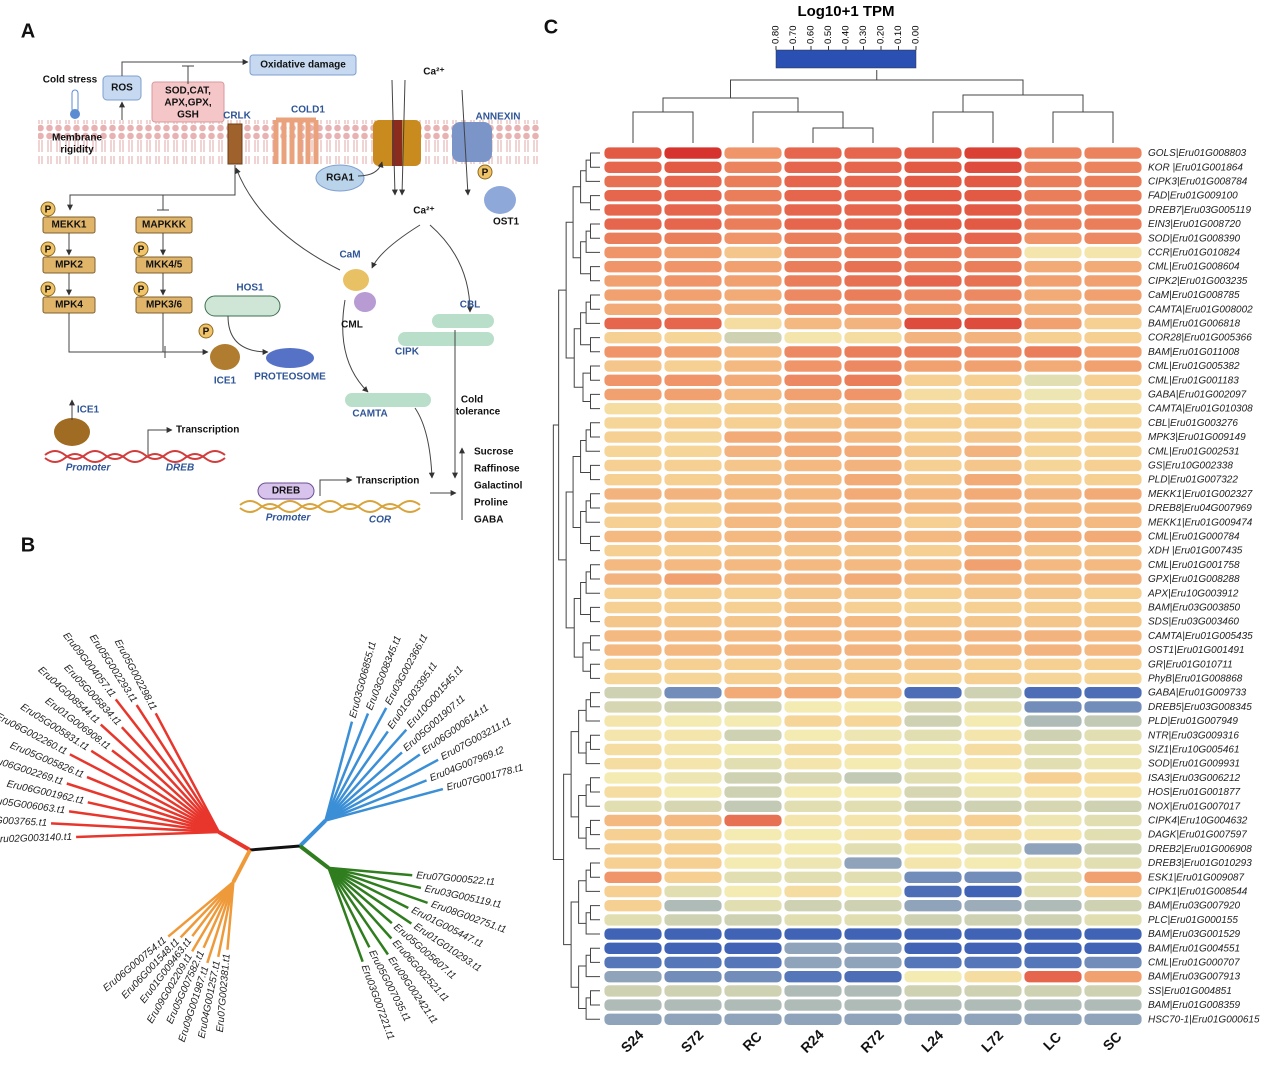  What do you see at coordinates (75, 101) in the screenshot?
I see `thermometer` at bounding box center [75, 101].